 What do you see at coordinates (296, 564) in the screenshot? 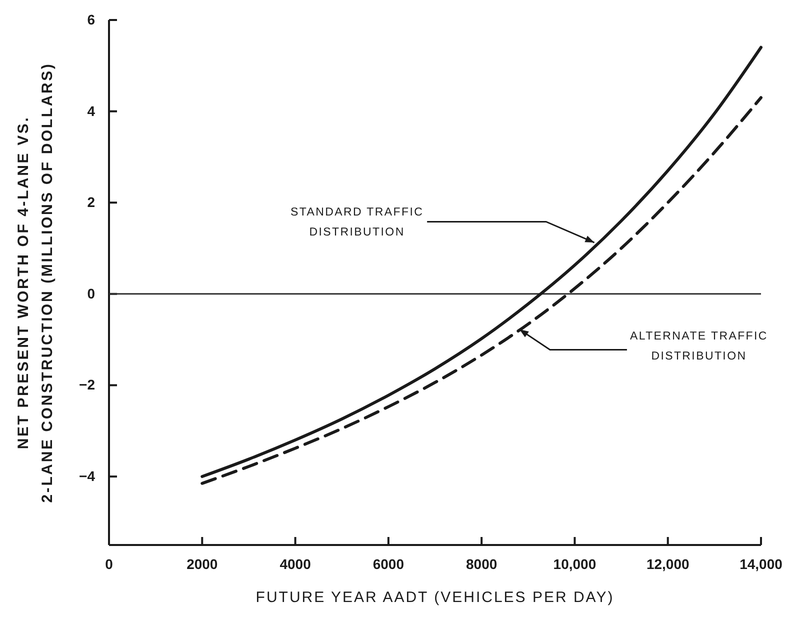
I see `x-tick-label: 4000` at bounding box center [296, 564].